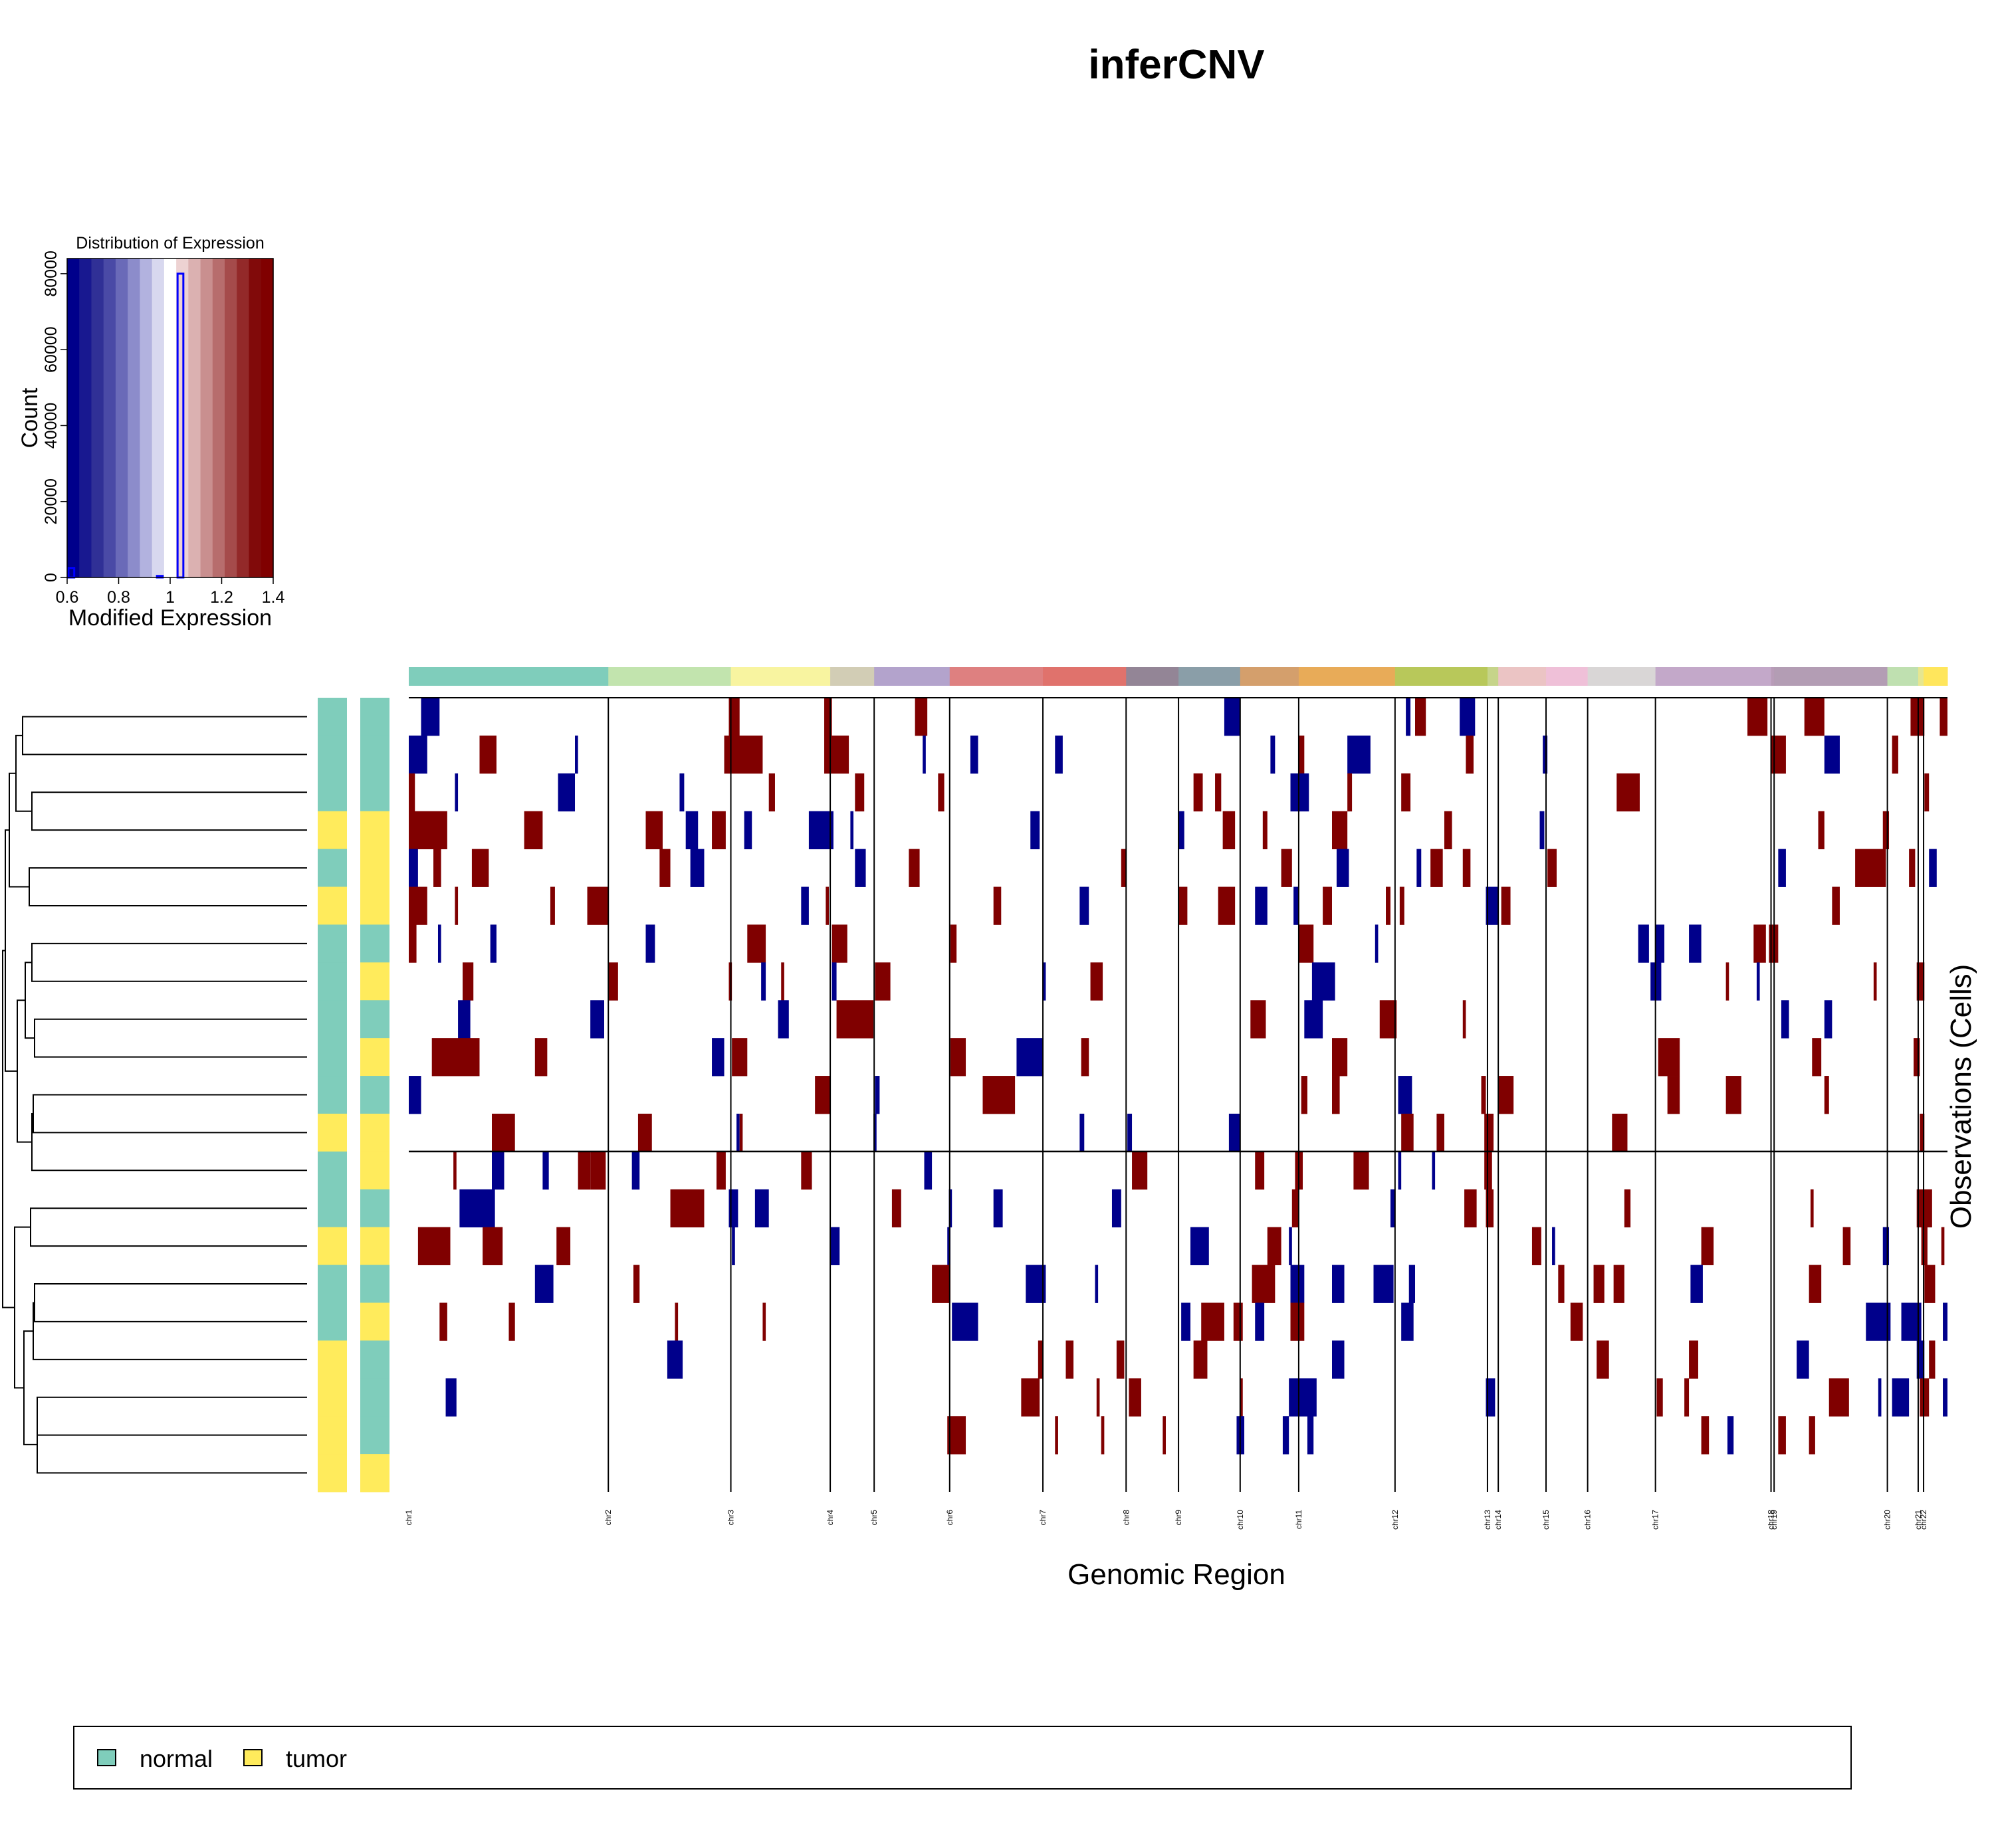  I want to click on histogram-x-tick-label: 1.4, so click(273, 597).